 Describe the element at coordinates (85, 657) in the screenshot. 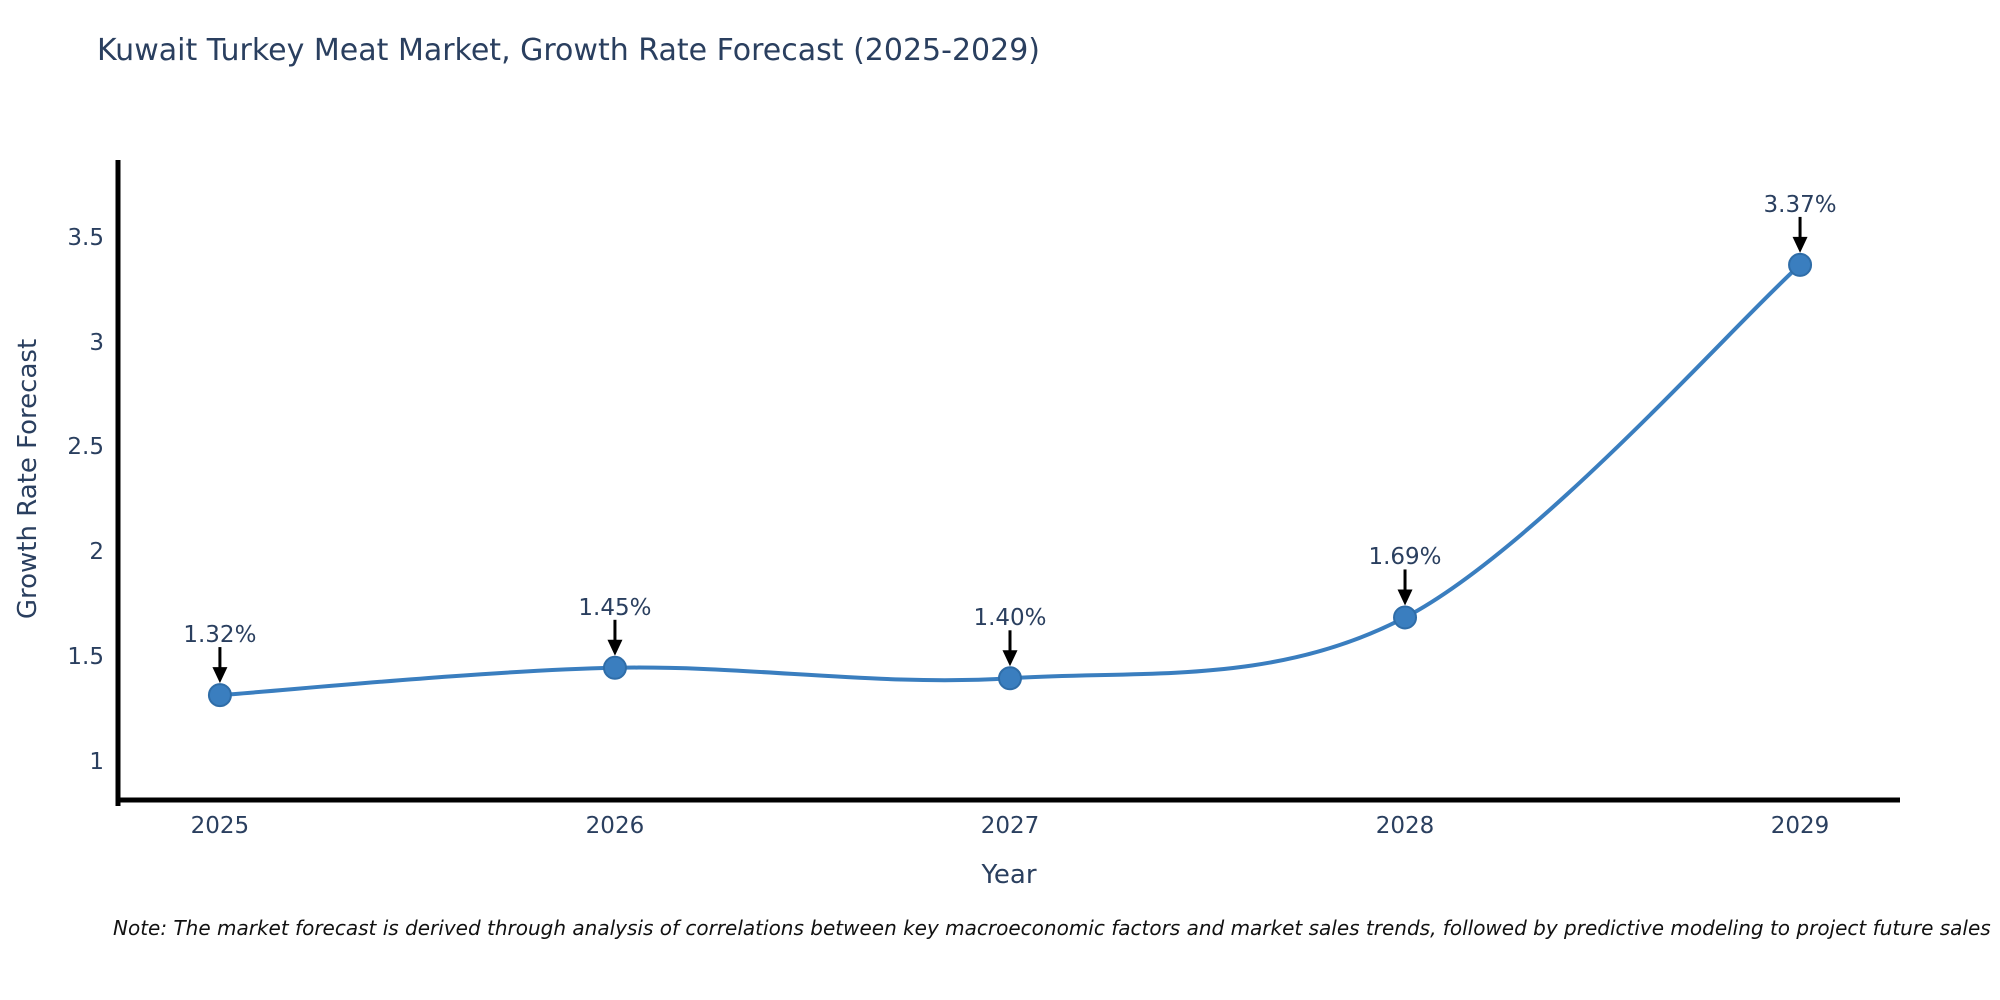

I see `y-tick-label: 1.5` at that location.